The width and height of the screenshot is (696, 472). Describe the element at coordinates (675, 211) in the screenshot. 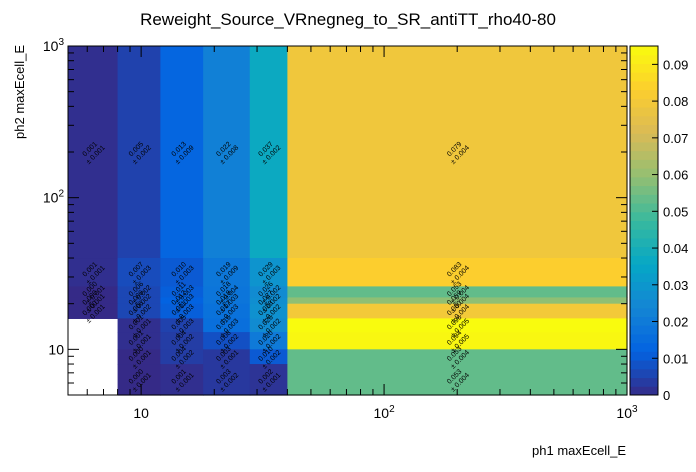

I see `colorbar-tick-label: 0.05` at that location.